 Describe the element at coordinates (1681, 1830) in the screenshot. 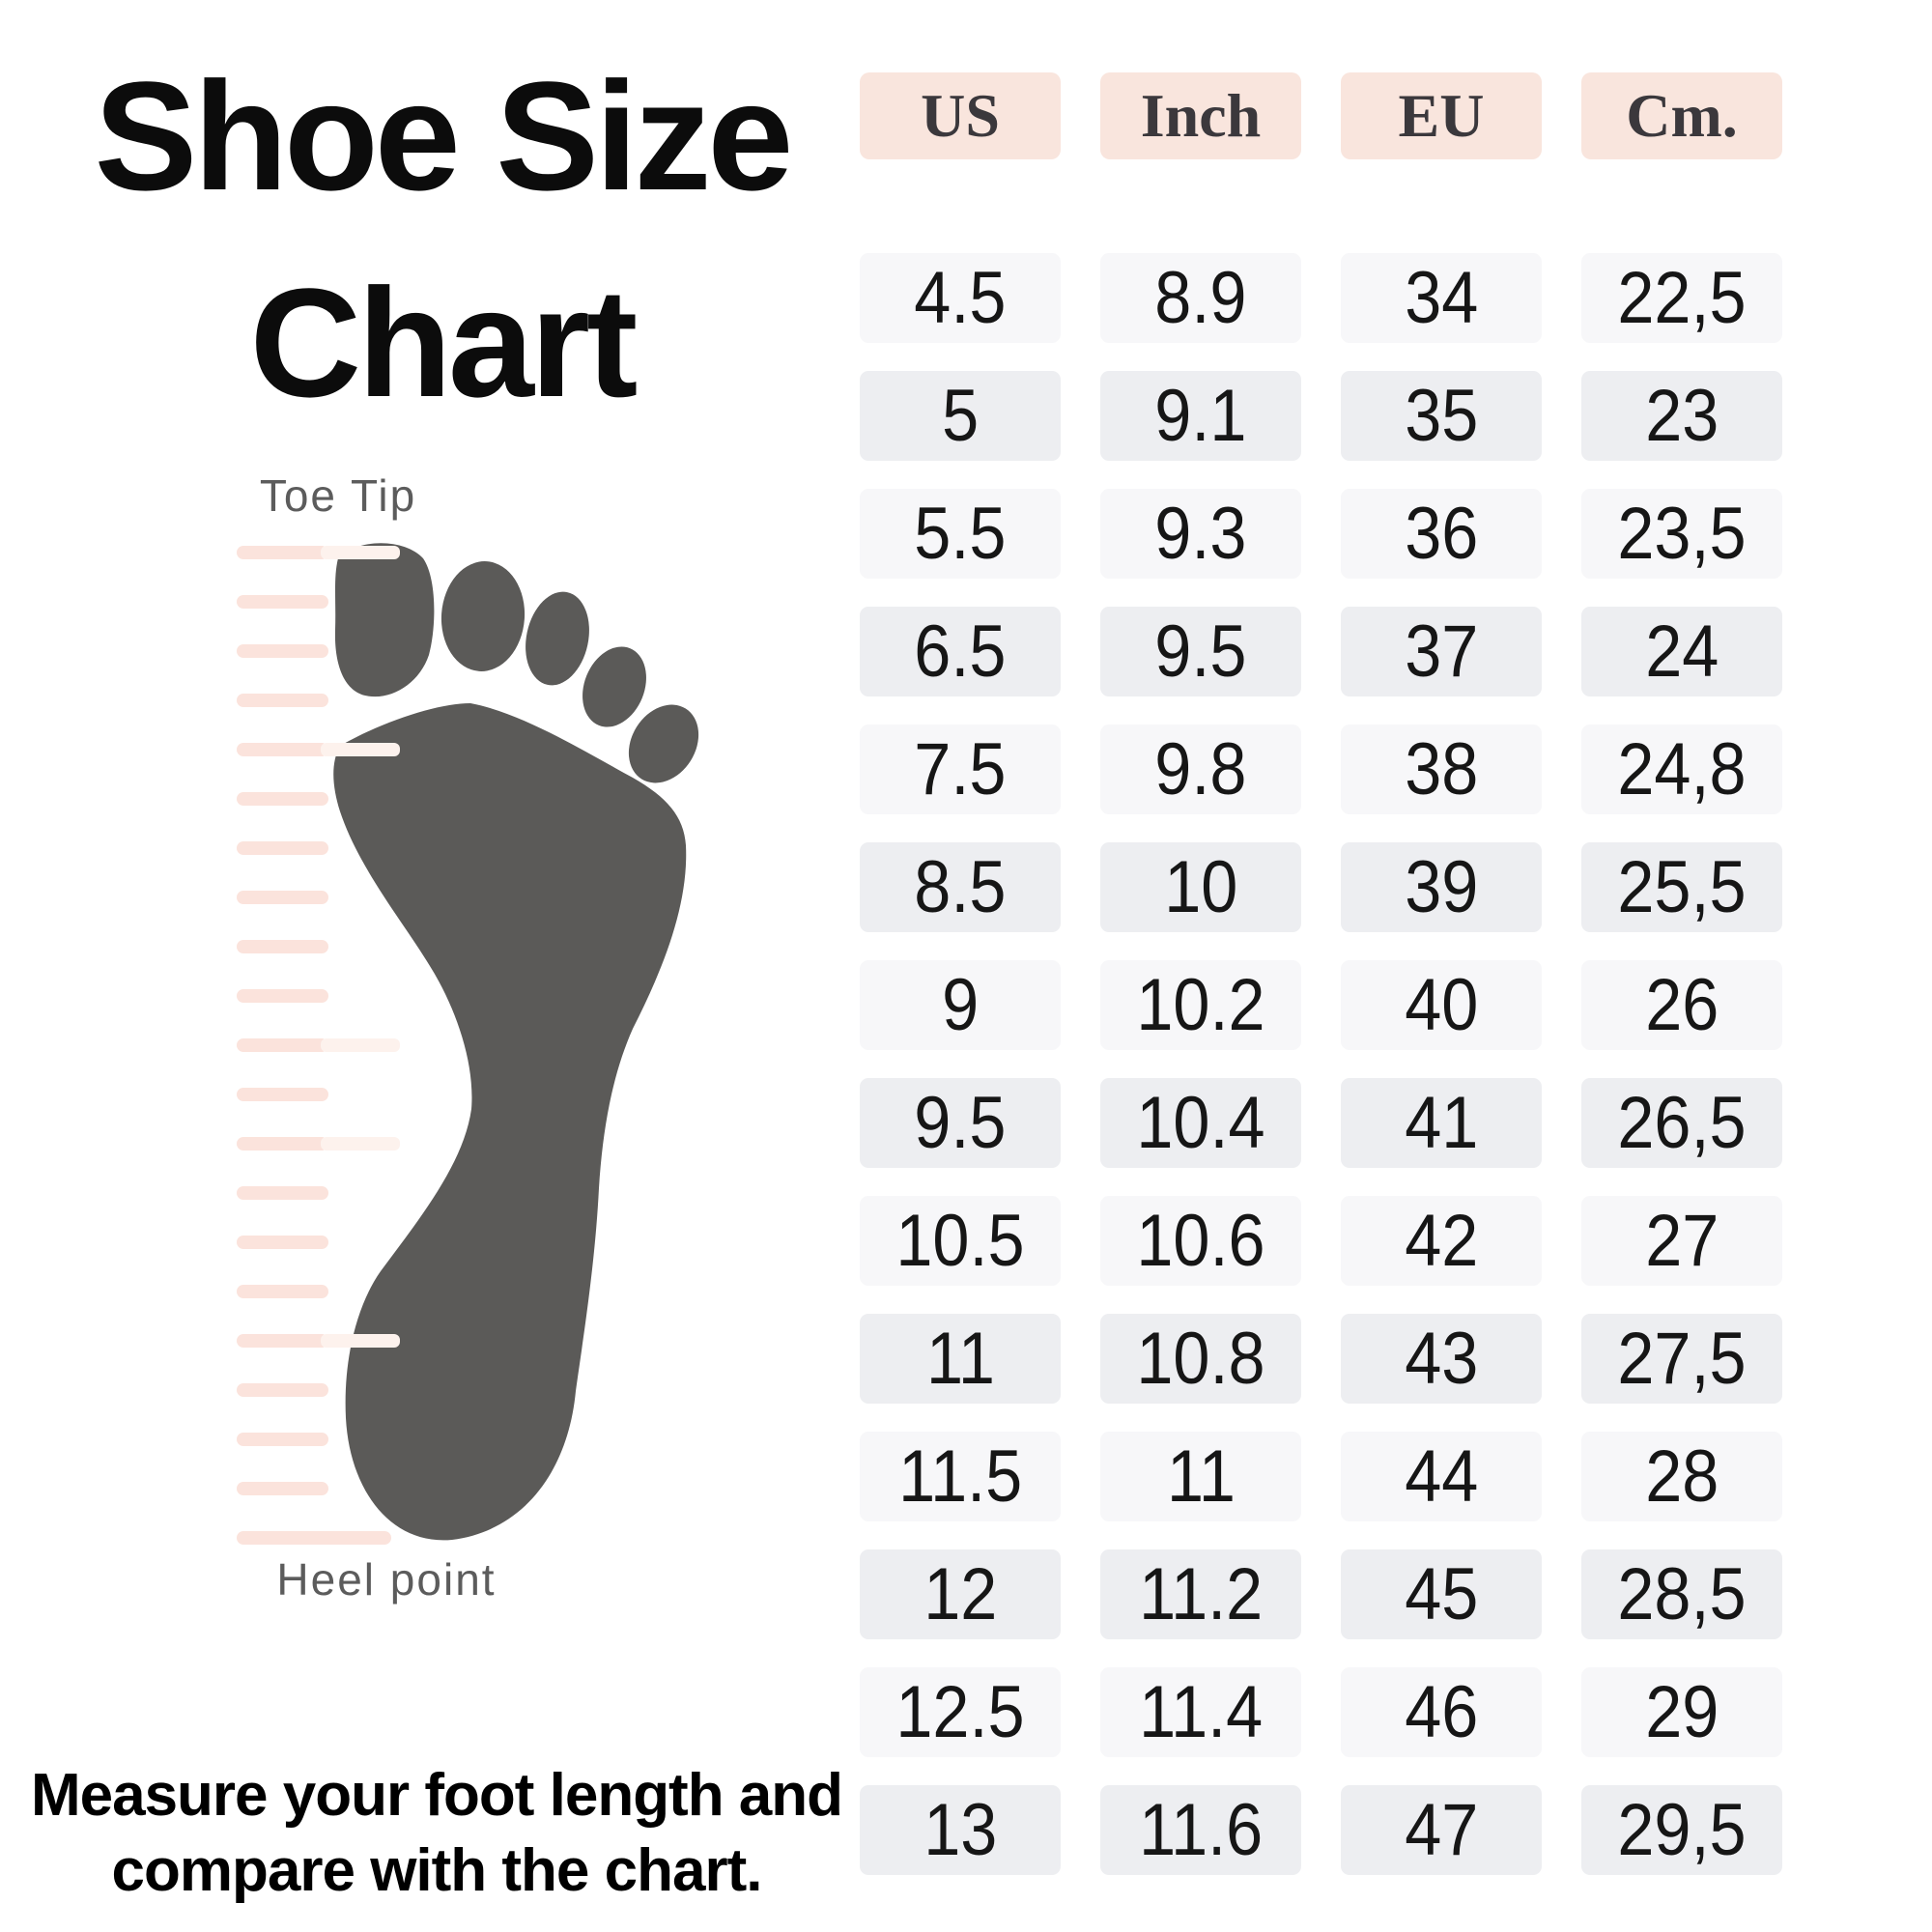

I see `table-cell: 29,5` at that location.